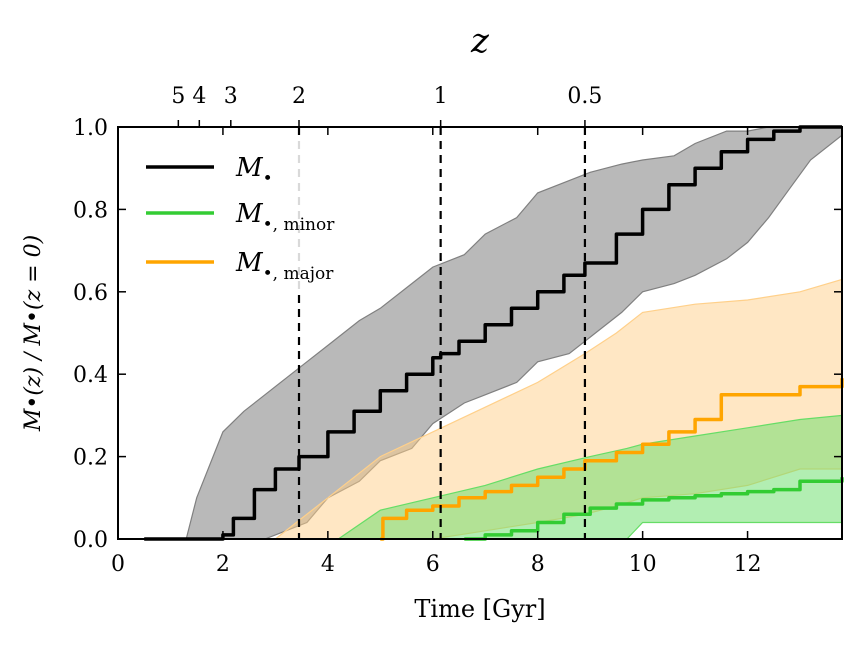  I want to click on y-tick-label: 0.4, so click(90, 375).